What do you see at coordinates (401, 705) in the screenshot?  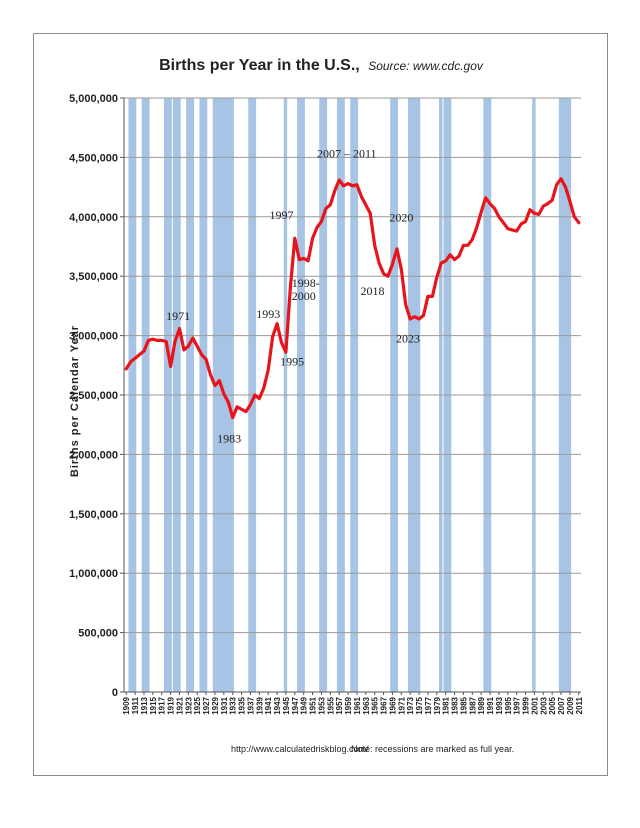 I see `x-tick-label: 1971` at bounding box center [401, 705].